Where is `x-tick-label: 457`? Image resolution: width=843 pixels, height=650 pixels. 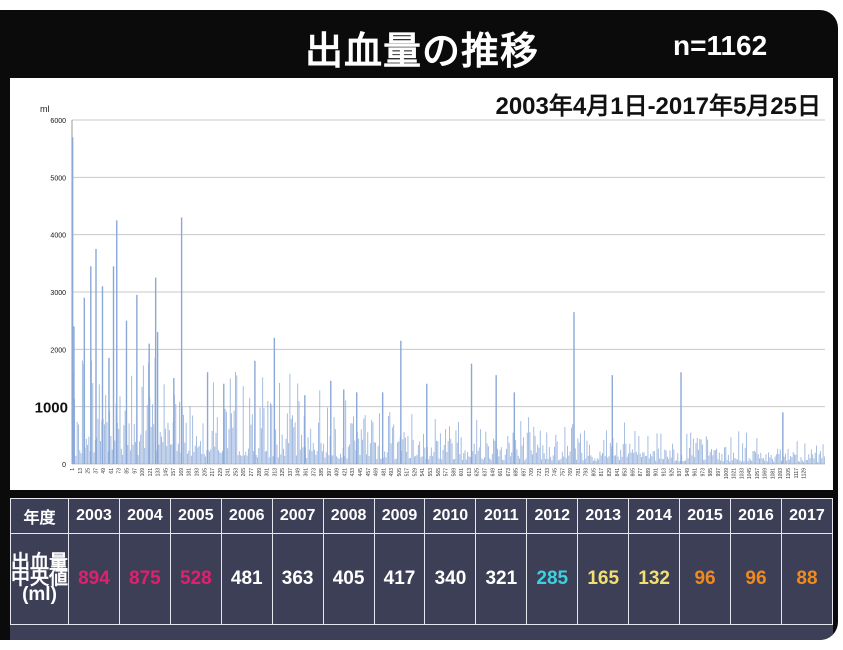
x-tick-label: 457 is located at coordinates (369, 472).